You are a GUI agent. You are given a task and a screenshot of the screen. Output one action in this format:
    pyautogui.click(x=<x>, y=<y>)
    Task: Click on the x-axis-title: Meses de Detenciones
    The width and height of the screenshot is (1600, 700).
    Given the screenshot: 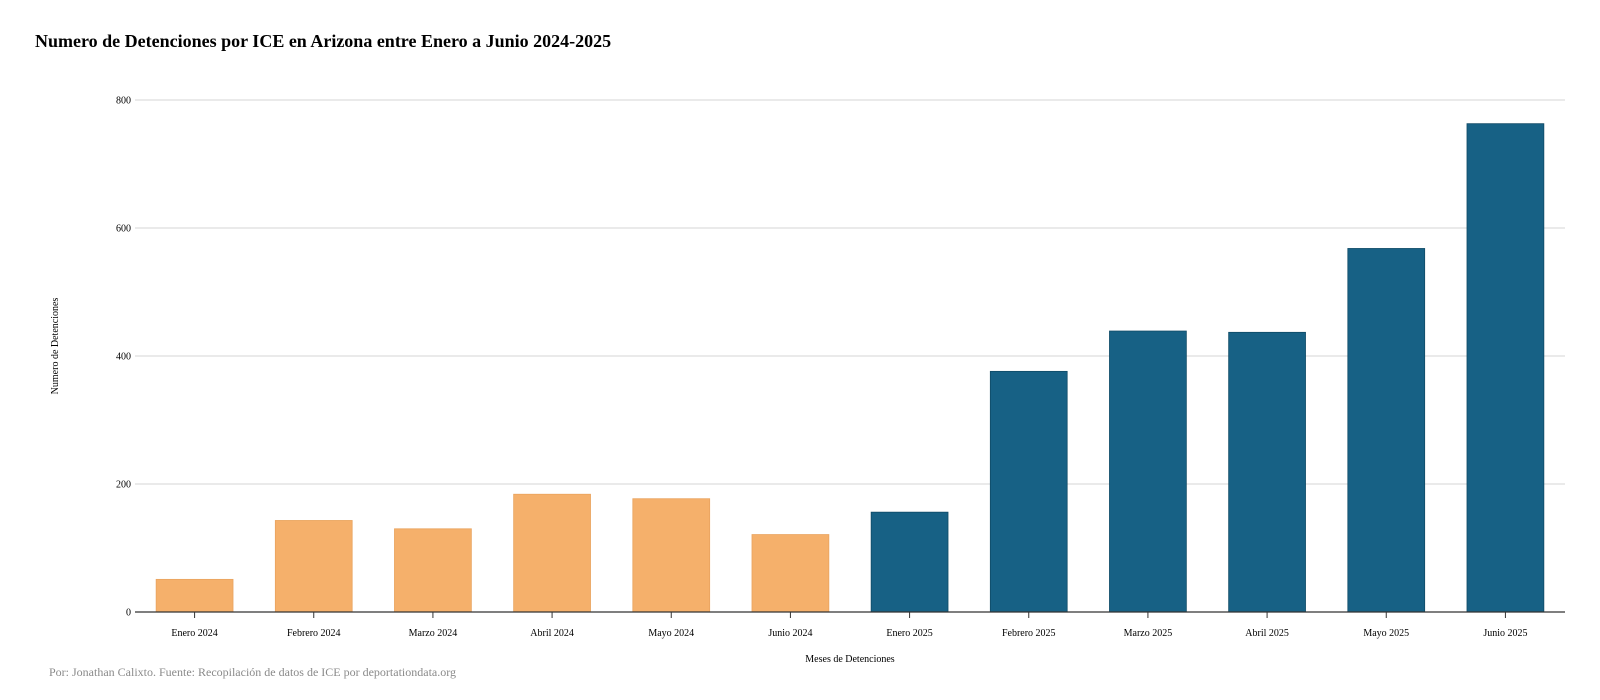 What is the action you would take?
    pyautogui.click(x=850, y=659)
    